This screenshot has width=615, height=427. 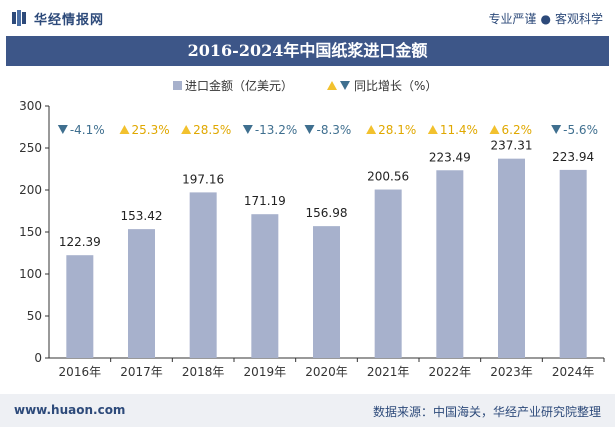 What do you see at coordinates (38, 358) in the screenshot?
I see `y-tick-label: 0` at bounding box center [38, 358].